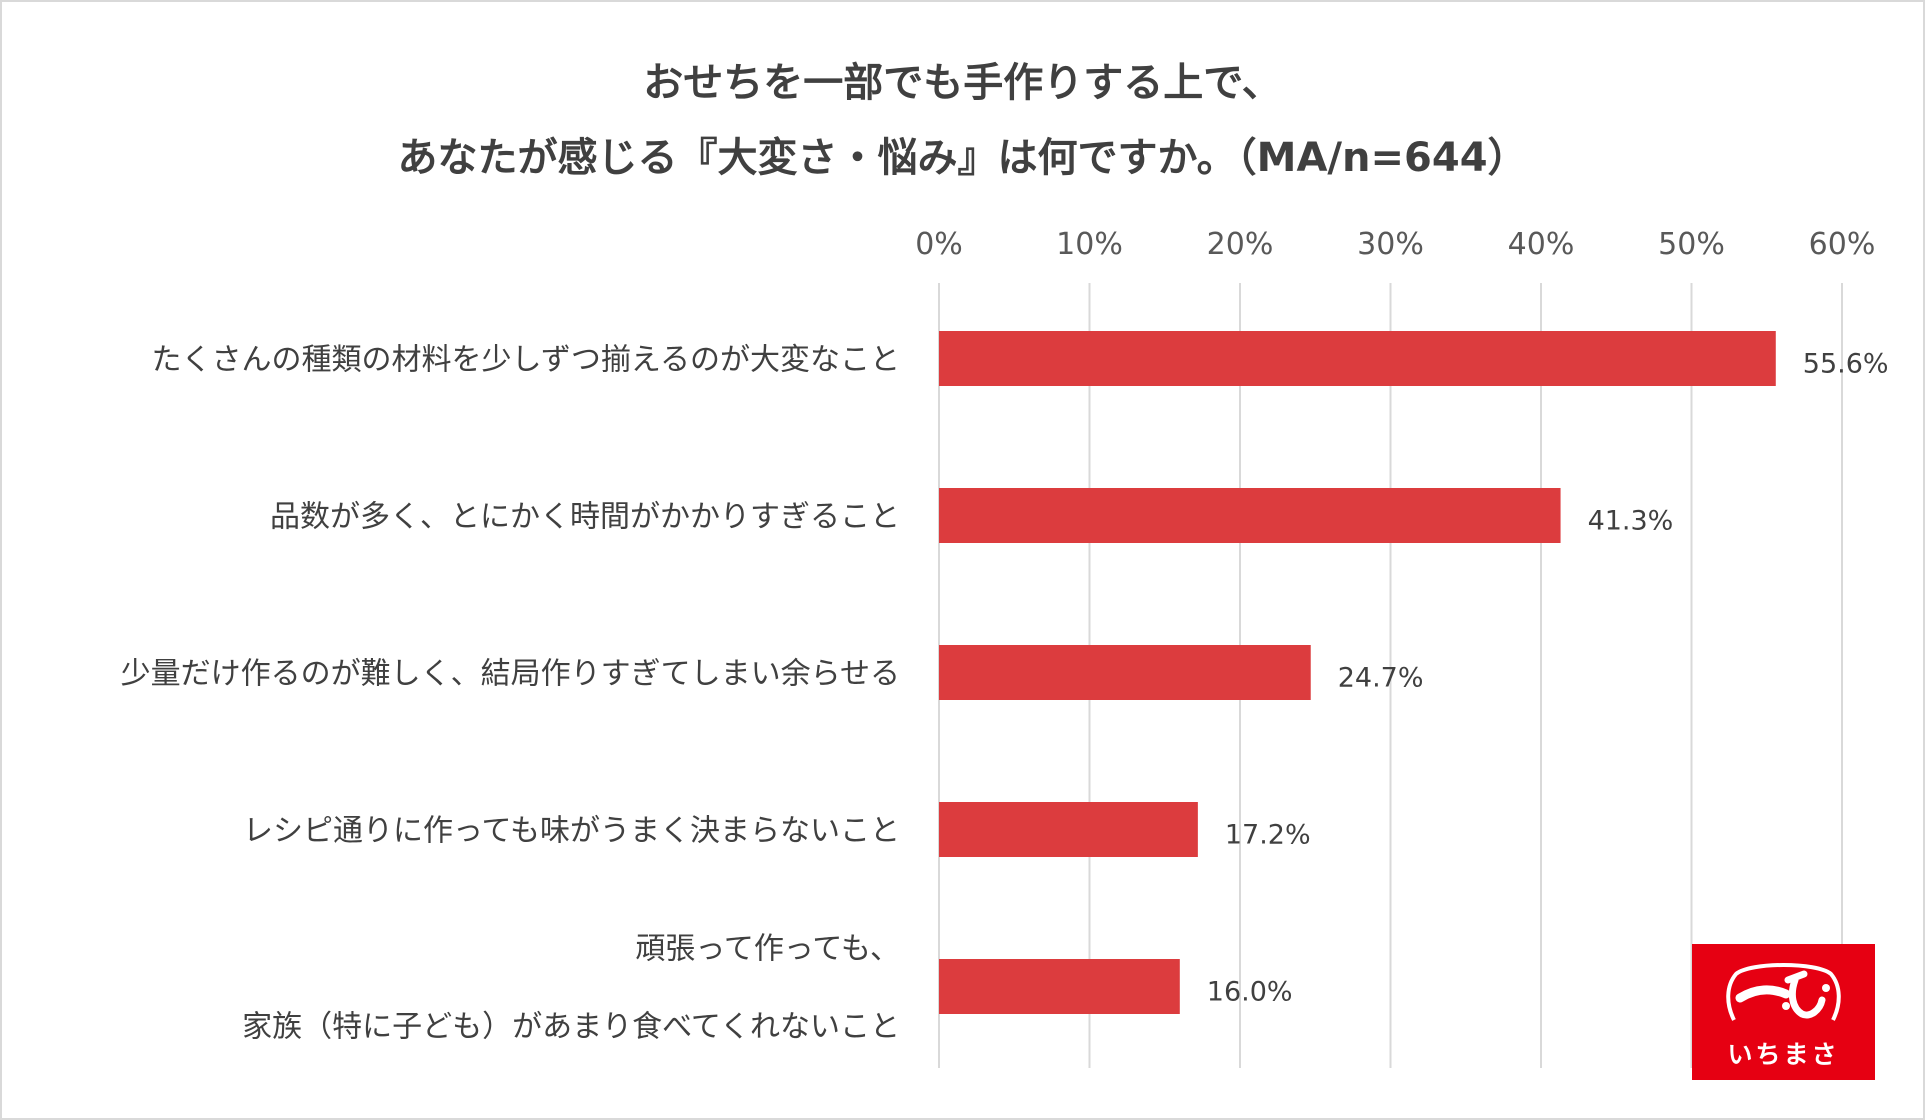 Image resolution: width=1925 pixels, height=1120 pixels. Describe the element at coordinates (1089, 244) in the screenshot. I see `x-tick-label: 10%` at that location.